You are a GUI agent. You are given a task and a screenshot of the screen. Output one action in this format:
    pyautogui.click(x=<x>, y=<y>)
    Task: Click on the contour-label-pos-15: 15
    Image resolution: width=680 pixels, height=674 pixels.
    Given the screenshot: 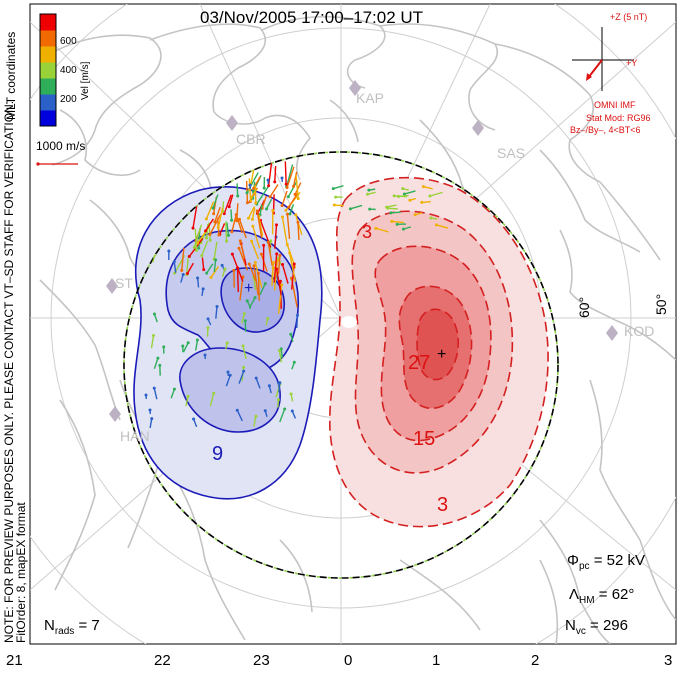 What is the action you would take?
    pyautogui.click(x=424, y=439)
    